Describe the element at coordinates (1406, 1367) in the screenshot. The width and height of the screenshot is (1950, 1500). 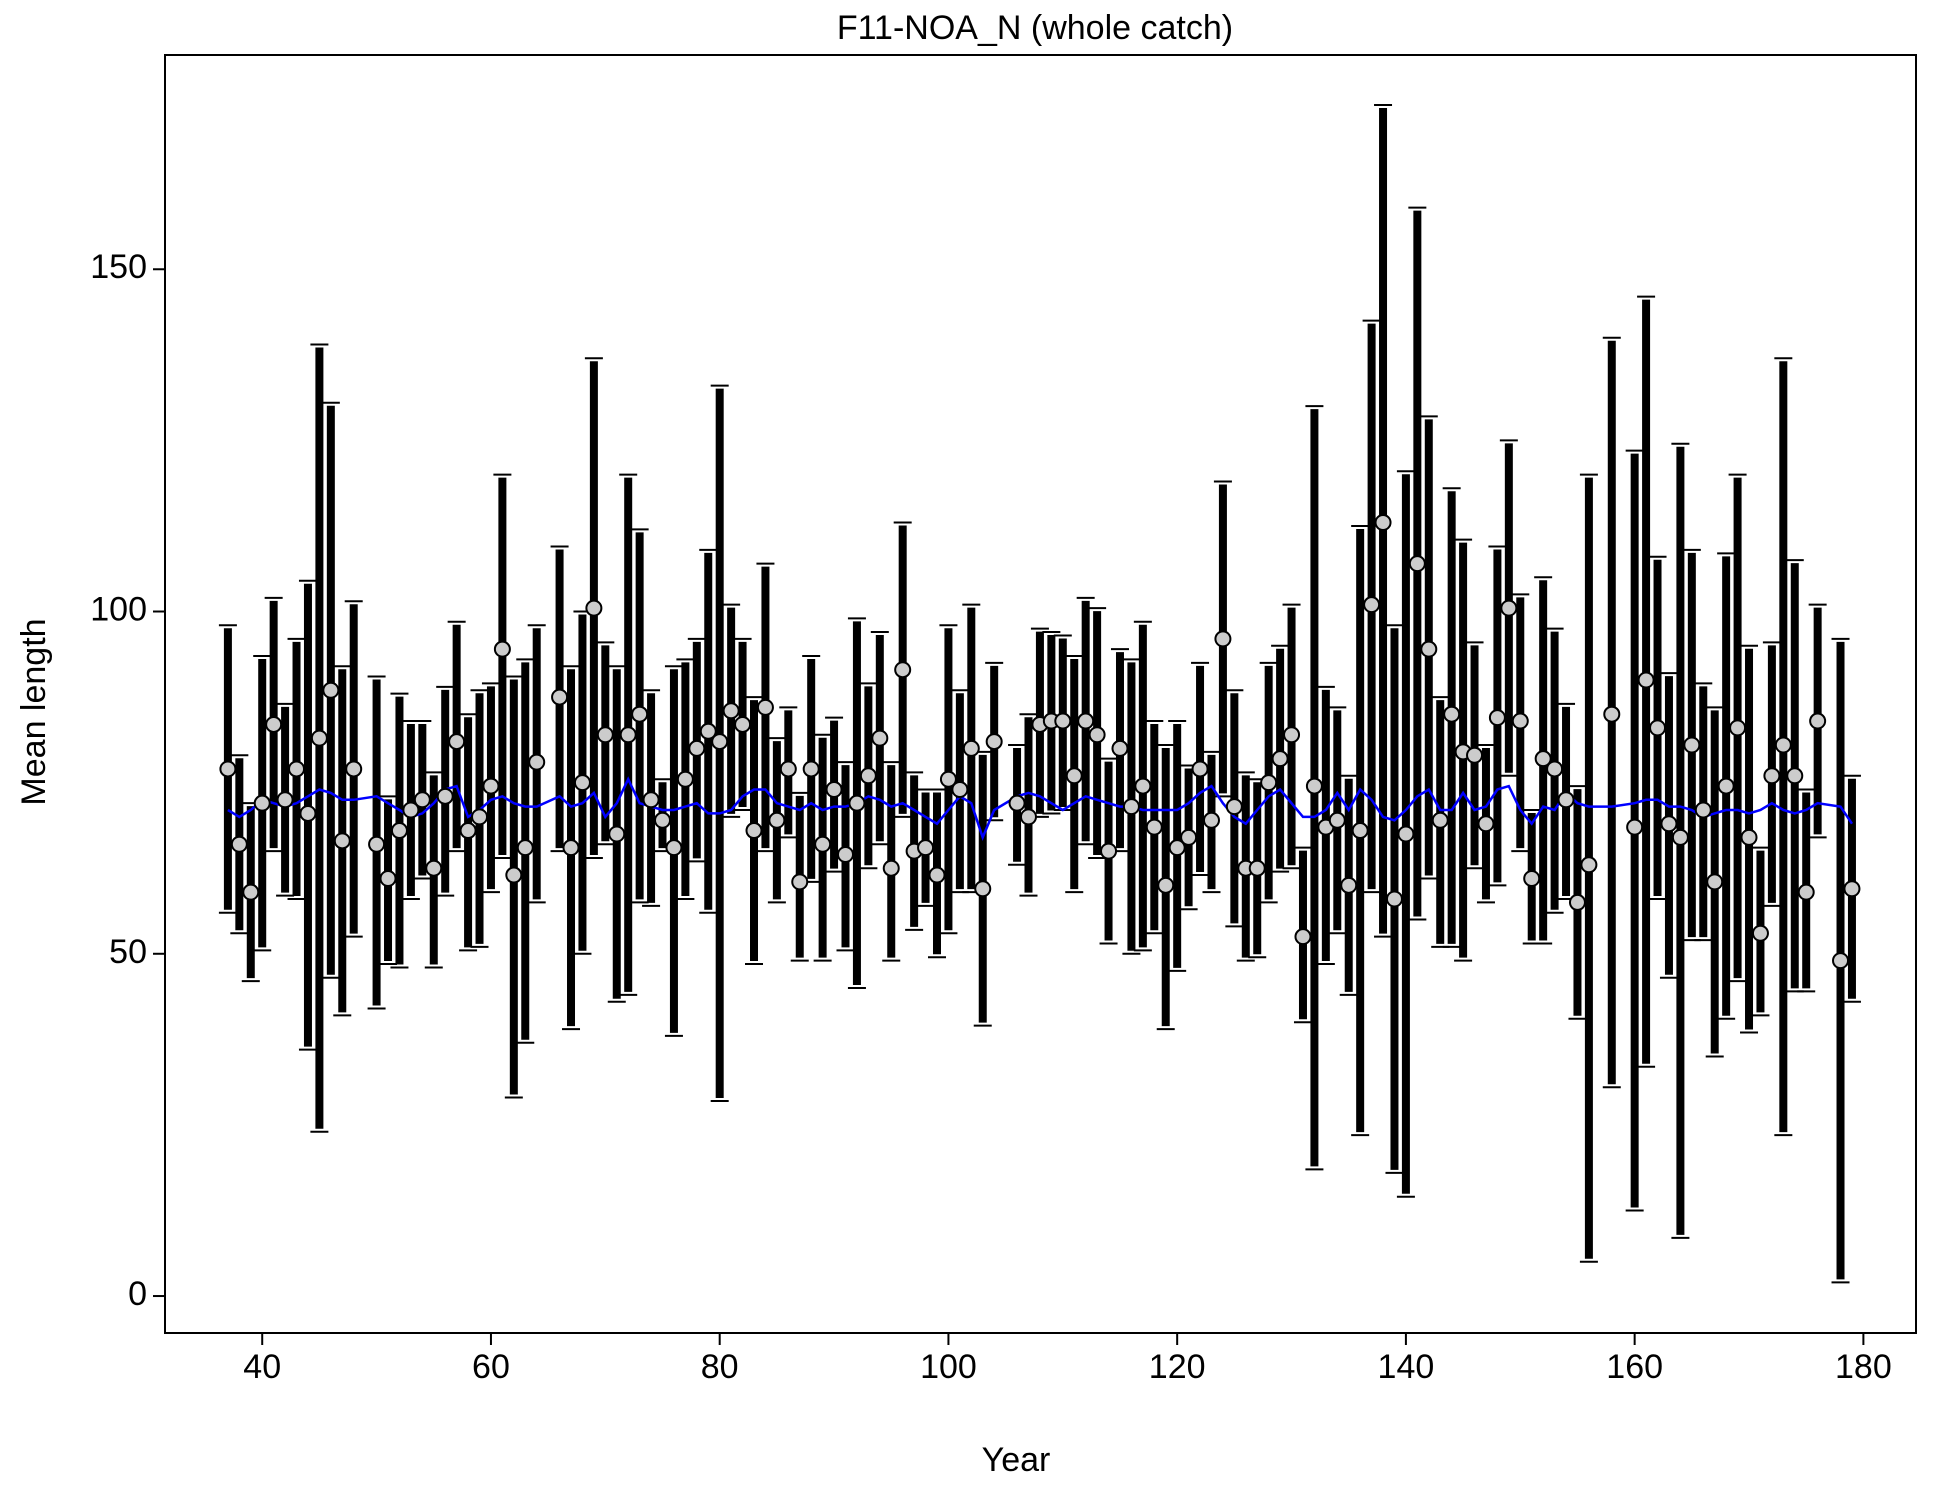
I see `x-tick-label: 140` at that location.